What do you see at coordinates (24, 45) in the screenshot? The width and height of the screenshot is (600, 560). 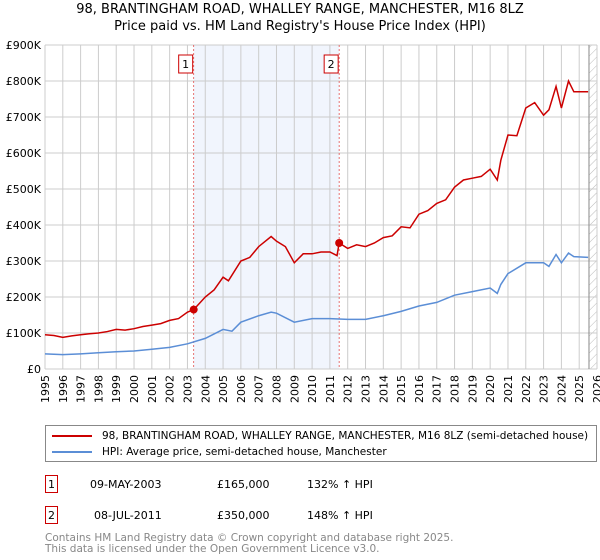 I see `y-tick-label: £900K` at bounding box center [24, 45].